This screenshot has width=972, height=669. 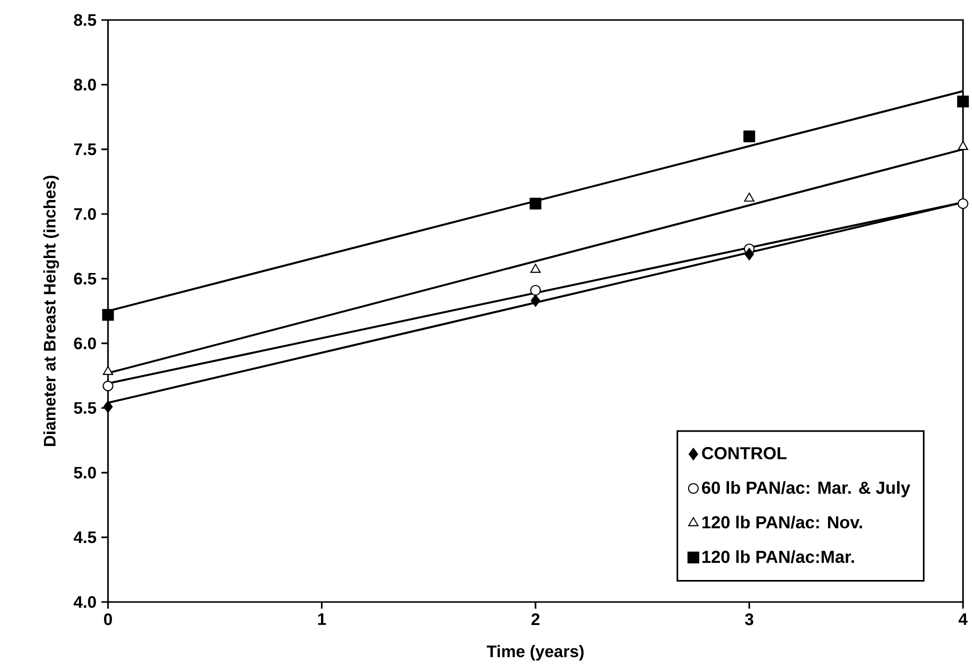 What do you see at coordinates (51, 311) in the screenshot?
I see `y-axis-title: Diameter at Breast Height (inches)` at bounding box center [51, 311].